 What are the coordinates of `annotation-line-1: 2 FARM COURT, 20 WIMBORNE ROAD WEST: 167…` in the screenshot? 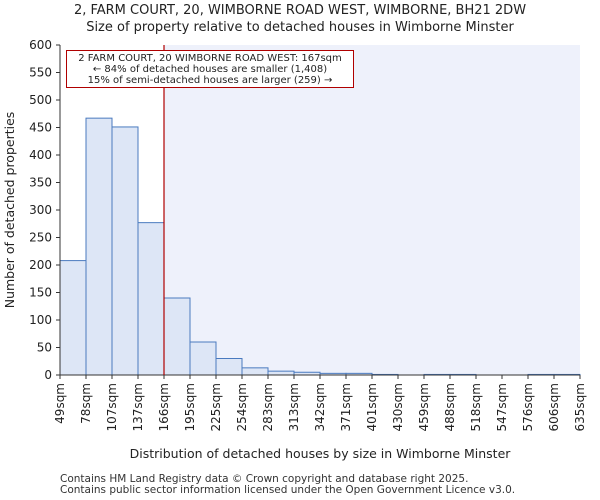 It's located at (210, 58).